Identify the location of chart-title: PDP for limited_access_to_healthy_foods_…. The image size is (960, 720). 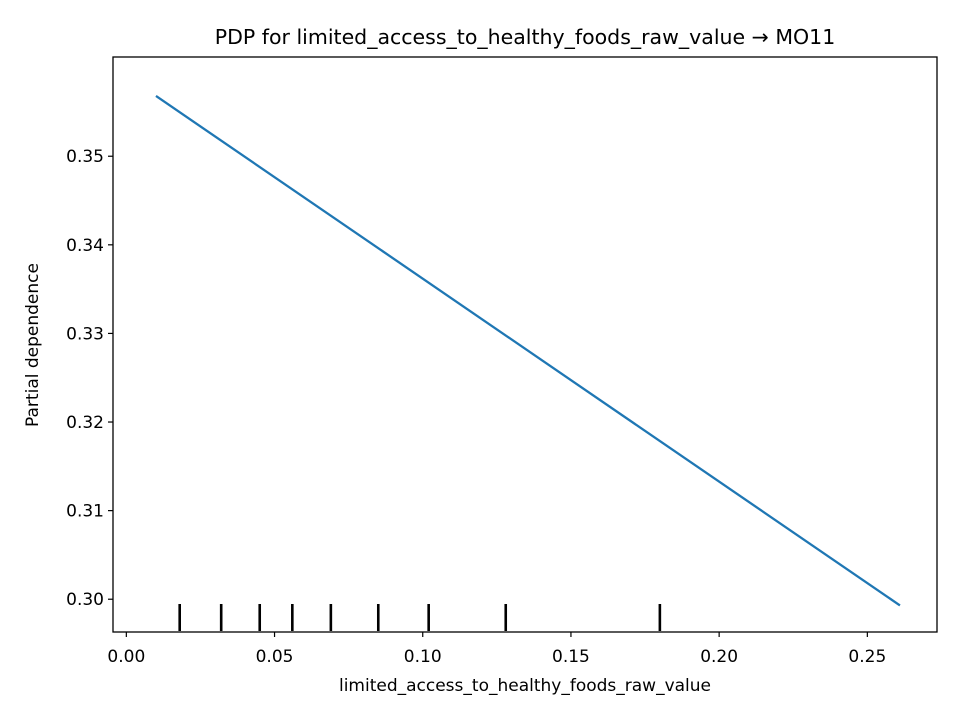
(525, 37).